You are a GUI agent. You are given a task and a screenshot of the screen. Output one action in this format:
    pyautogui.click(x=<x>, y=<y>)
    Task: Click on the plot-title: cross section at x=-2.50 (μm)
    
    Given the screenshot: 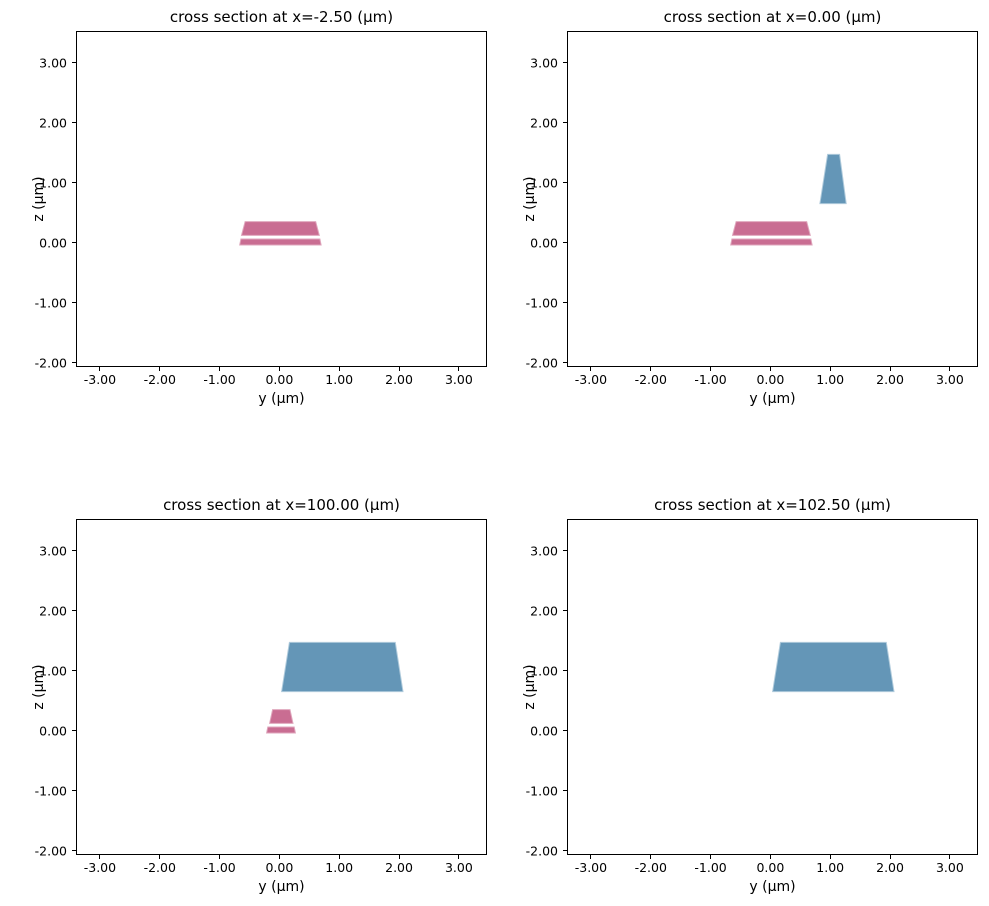 What is the action you would take?
    pyautogui.click(x=281, y=17)
    